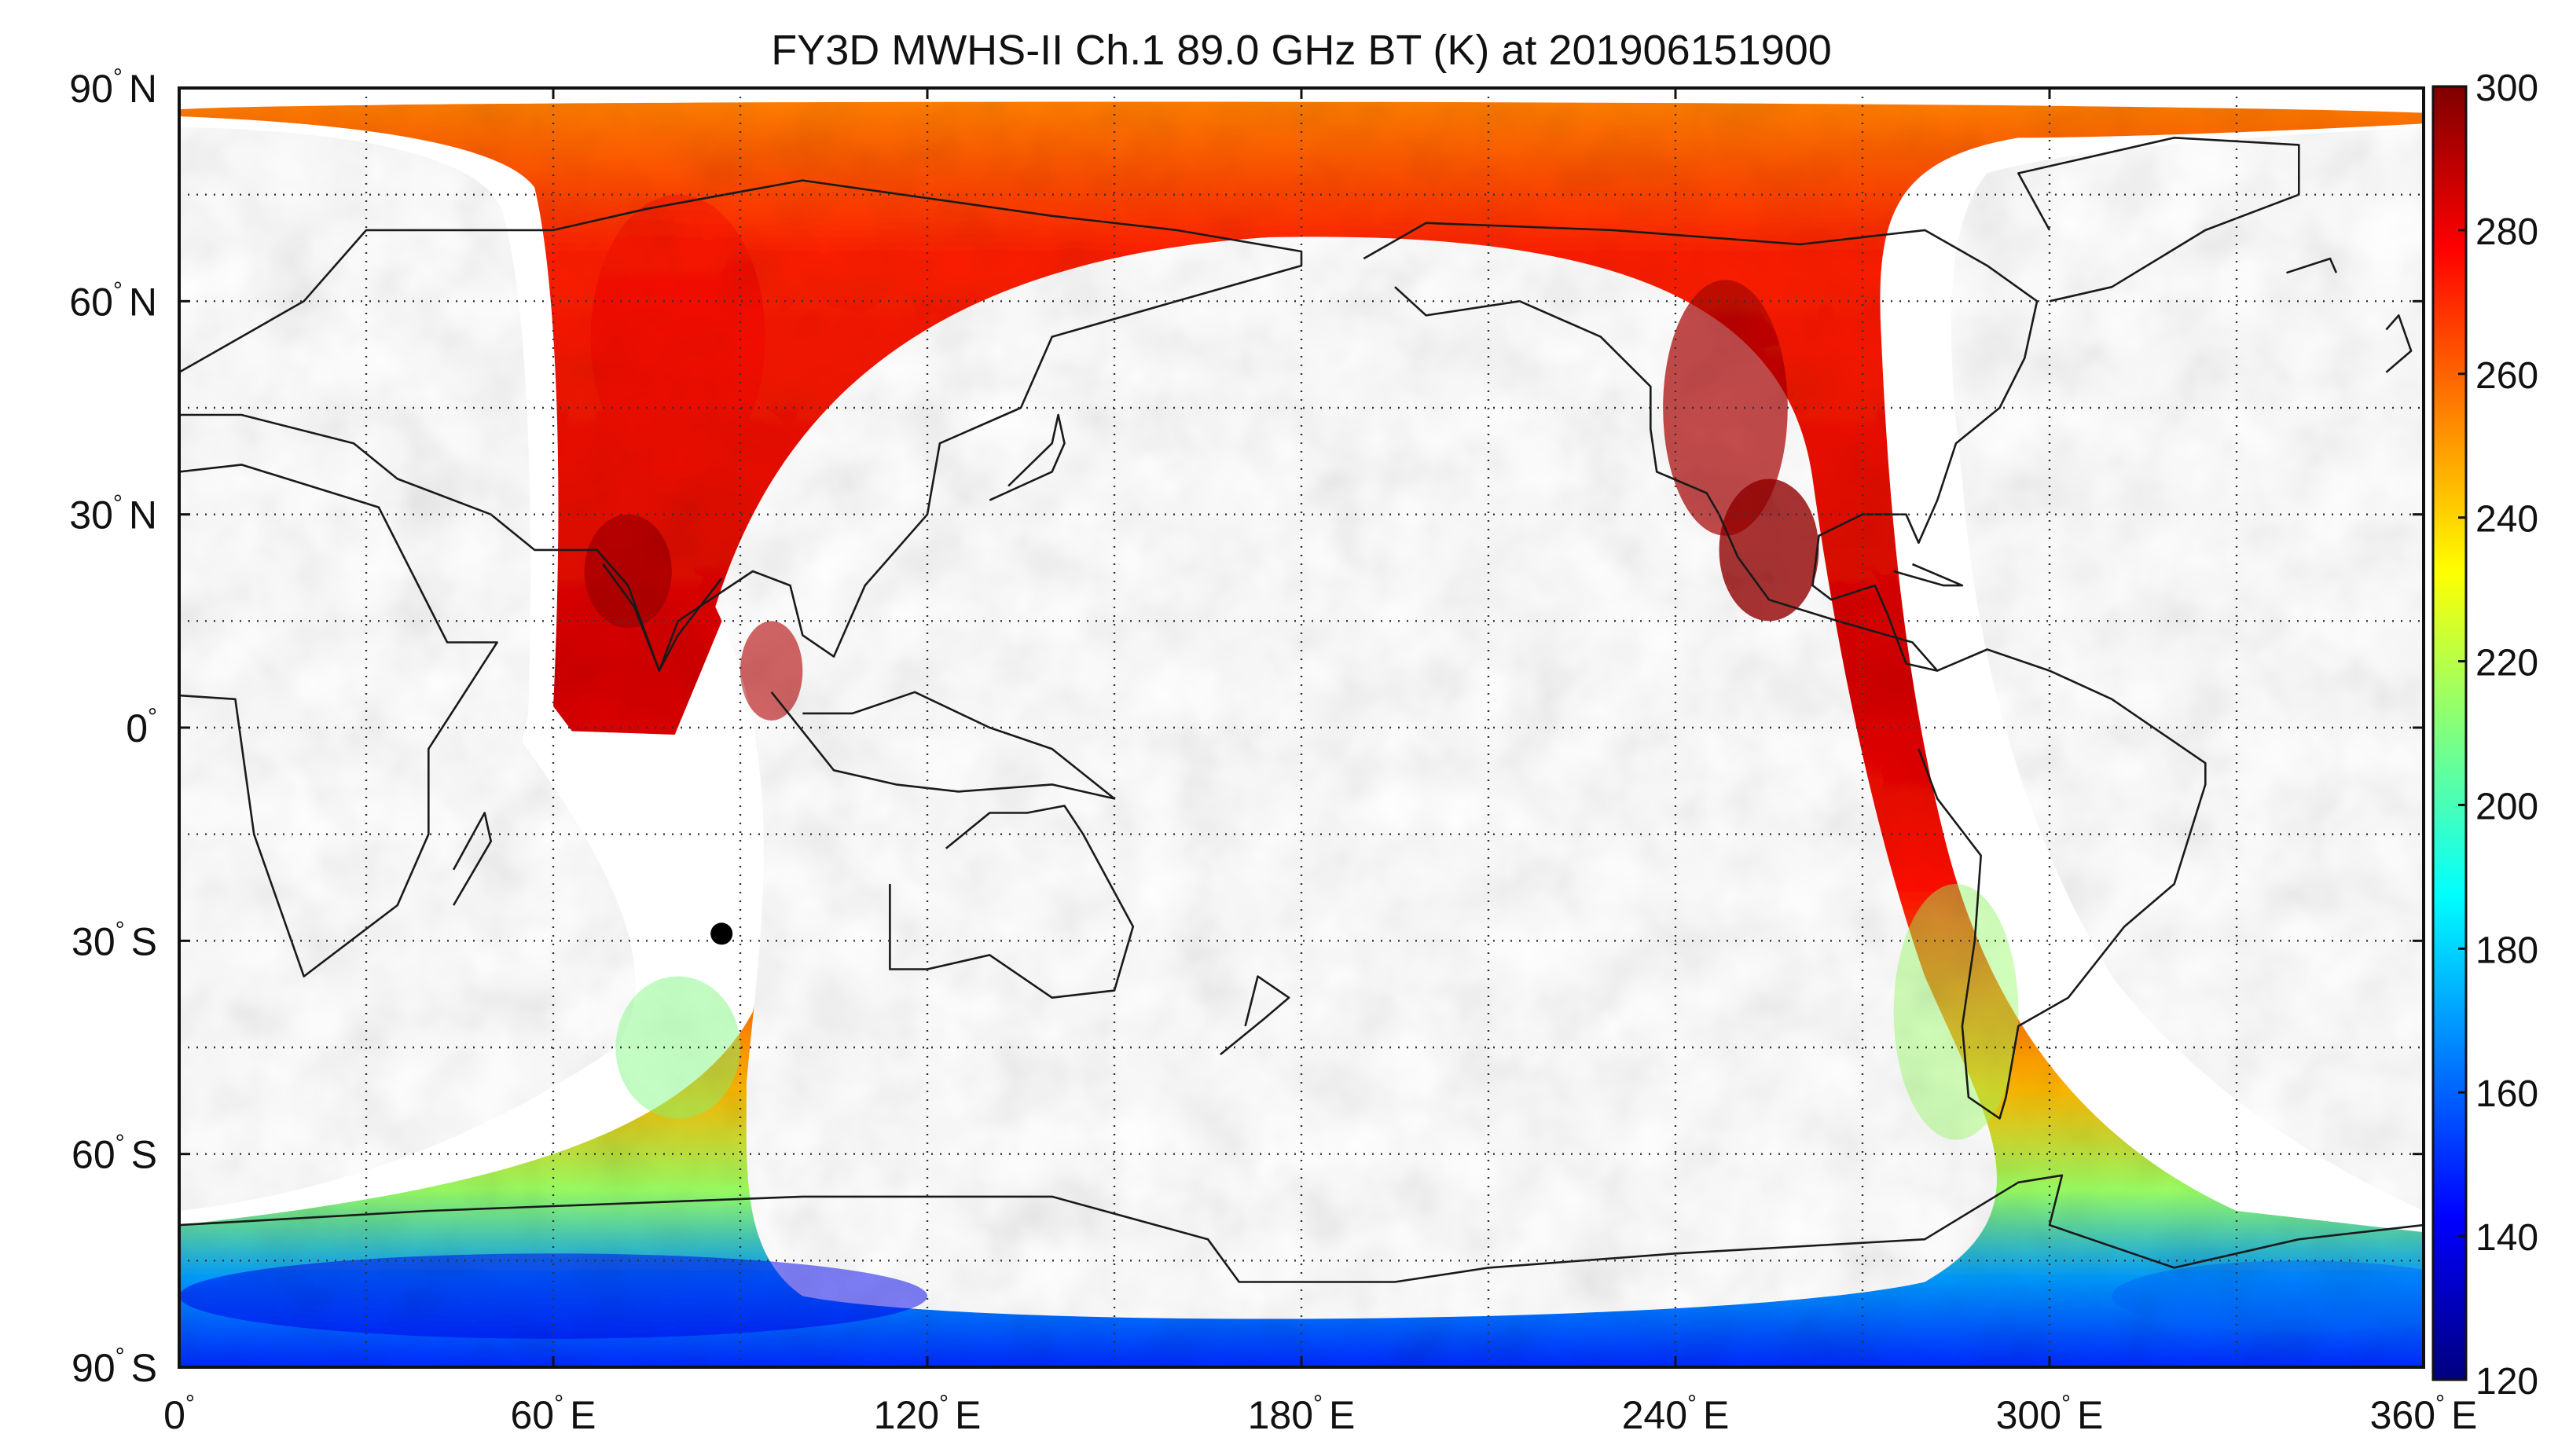 This screenshot has width=2569, height=1456. I want to click on colorbar-tick-label: 300, so click(2506, 88).